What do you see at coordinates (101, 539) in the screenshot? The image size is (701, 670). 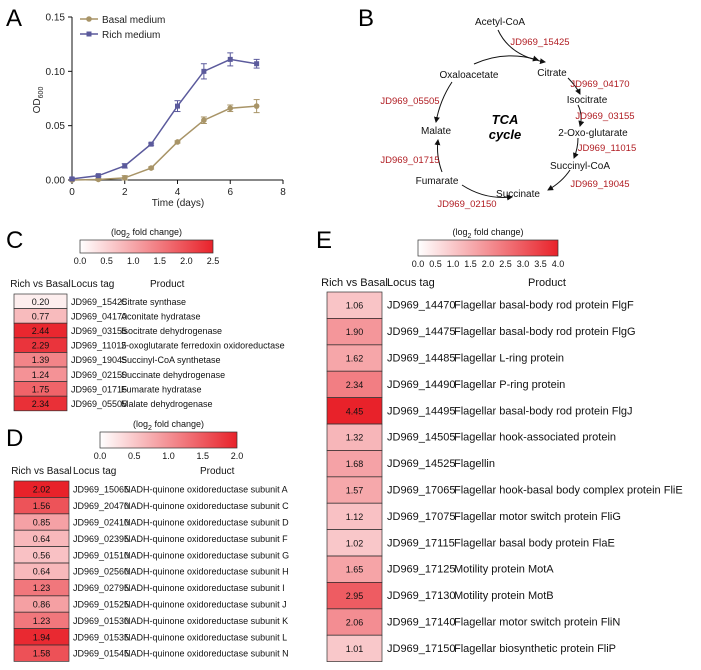 I see `locus-tag: JD969_02395` at bounding box center [101, 539].